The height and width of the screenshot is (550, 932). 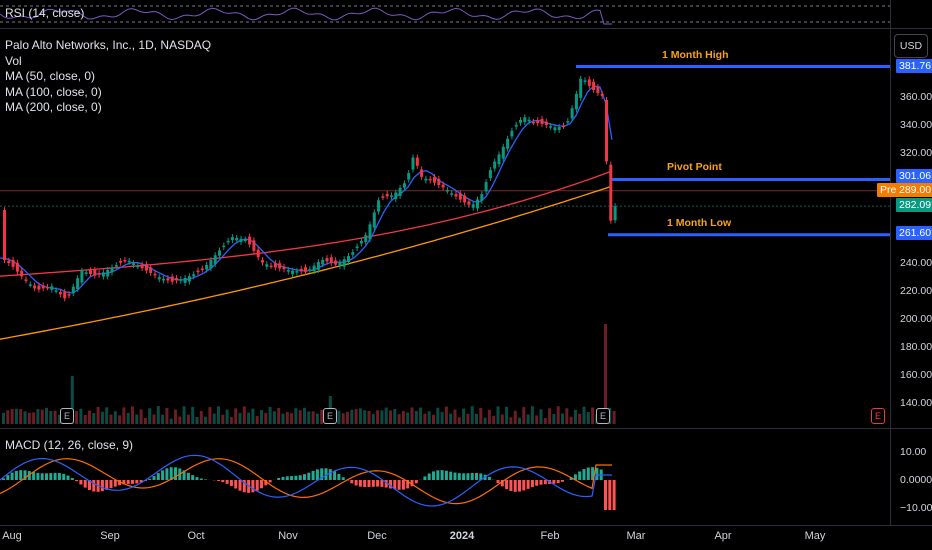 What do you see at coordinates (45, 13) in the screenshot?
I see `rsi-legend: RSI (14, close)` at bounding box center [45, 13].